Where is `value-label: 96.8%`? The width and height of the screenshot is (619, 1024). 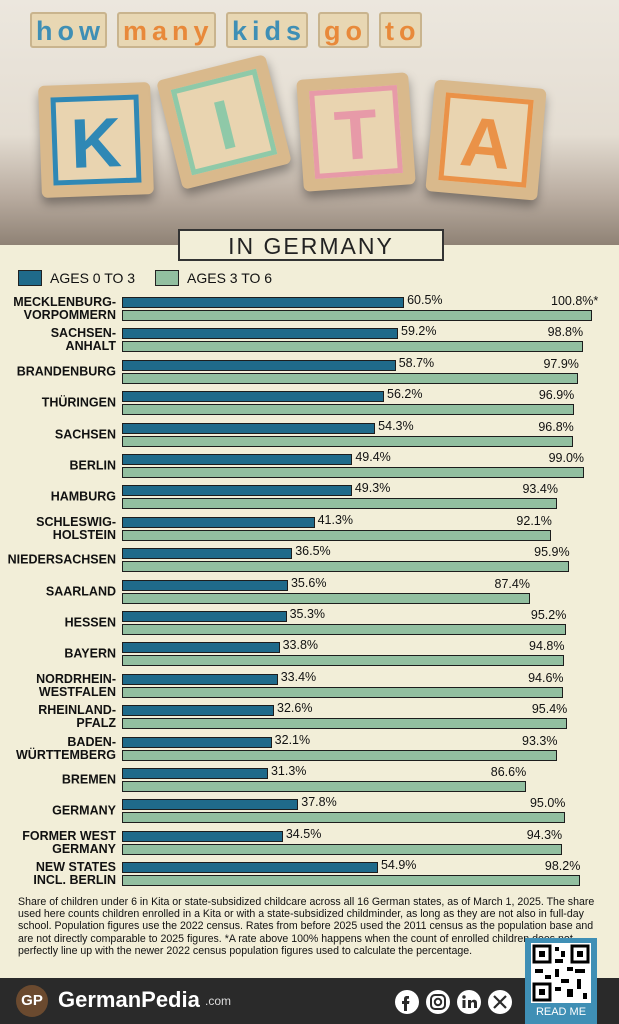 value-label: 96.8% is located at coordinates (556, 426).